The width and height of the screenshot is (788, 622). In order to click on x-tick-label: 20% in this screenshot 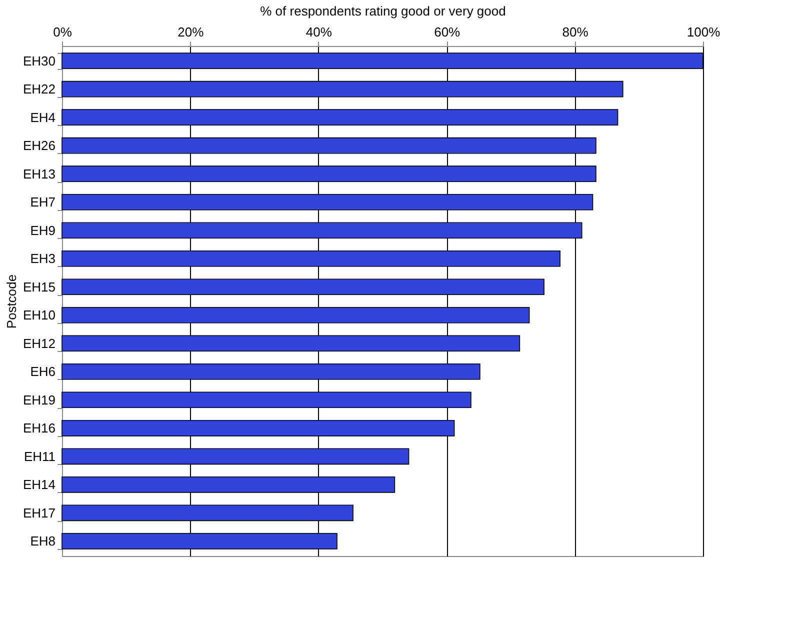, I will do `click(191, 32)`.